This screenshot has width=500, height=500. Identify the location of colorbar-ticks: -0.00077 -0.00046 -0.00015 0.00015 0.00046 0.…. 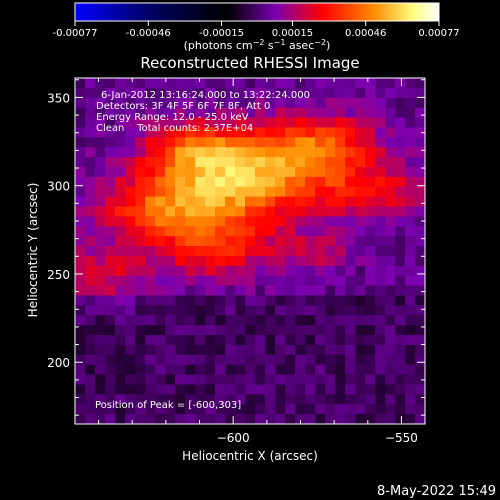
(256, 30).